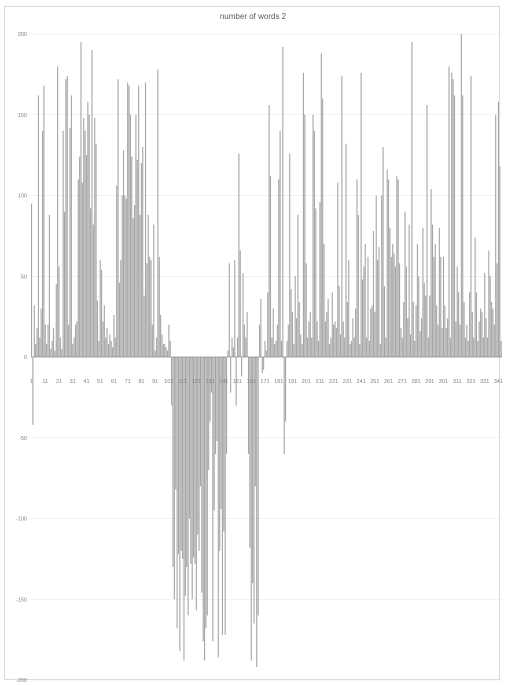 Image resolution: width=506 pixels, height=685 pixels. What do you see at coordinates (21, 520) in the screenshot?
I see `y-tick-label: -100` at bounding box center [21, 520].